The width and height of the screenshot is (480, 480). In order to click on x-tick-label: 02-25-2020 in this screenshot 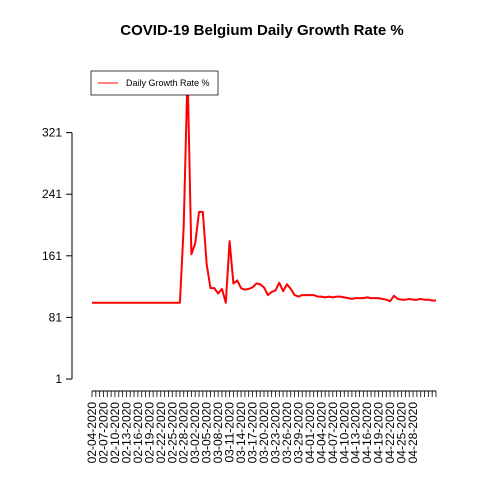, I will do `click(172, 433)`.